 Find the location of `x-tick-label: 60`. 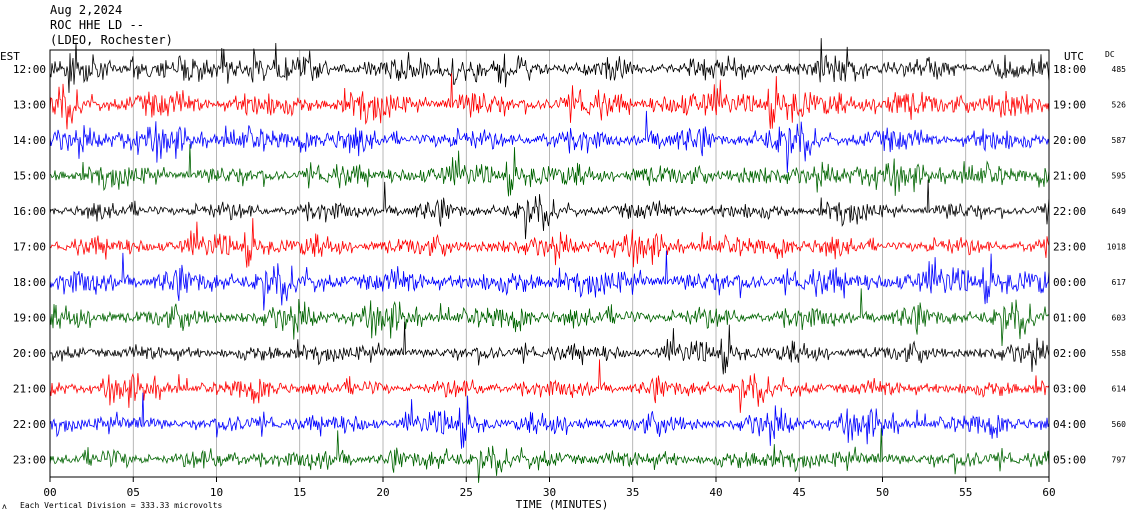

x-tick-label: 60 is located at coordinates (1048, 492).